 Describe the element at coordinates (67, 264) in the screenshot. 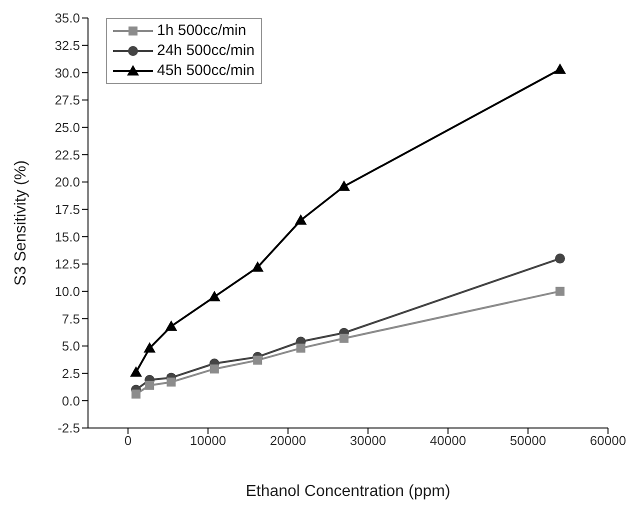

I see `y-tick-label: 12.5` at that location.